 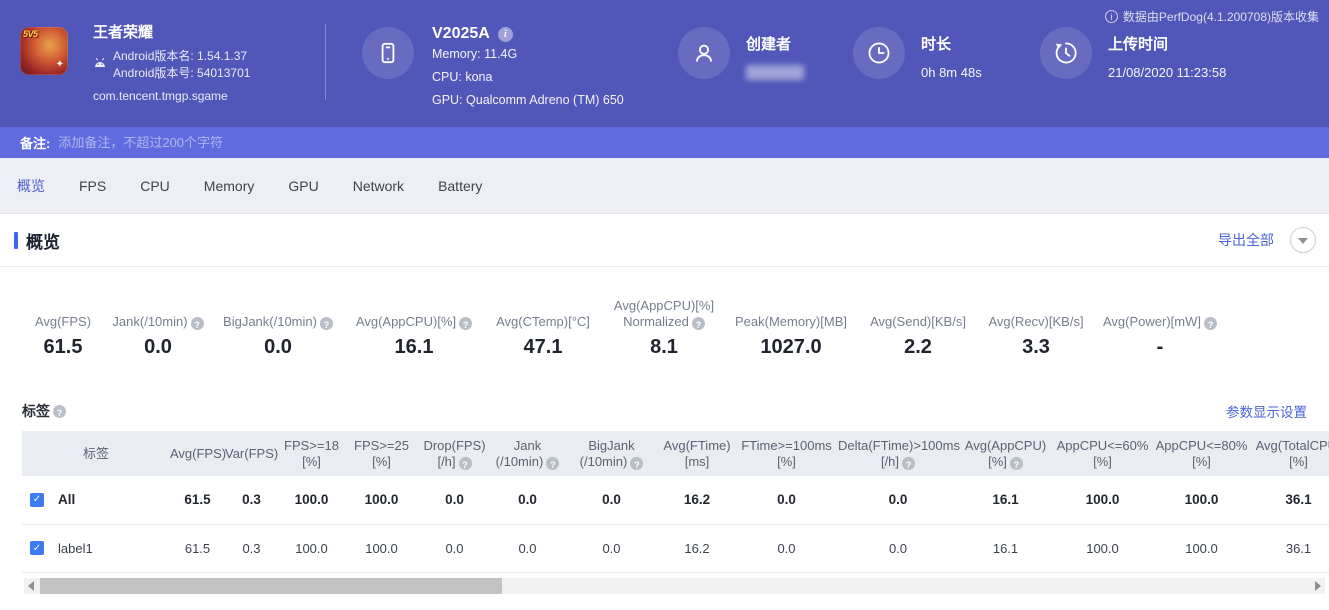 I want to click on app-name: 王者荣耀, so click(x=123, y=32).